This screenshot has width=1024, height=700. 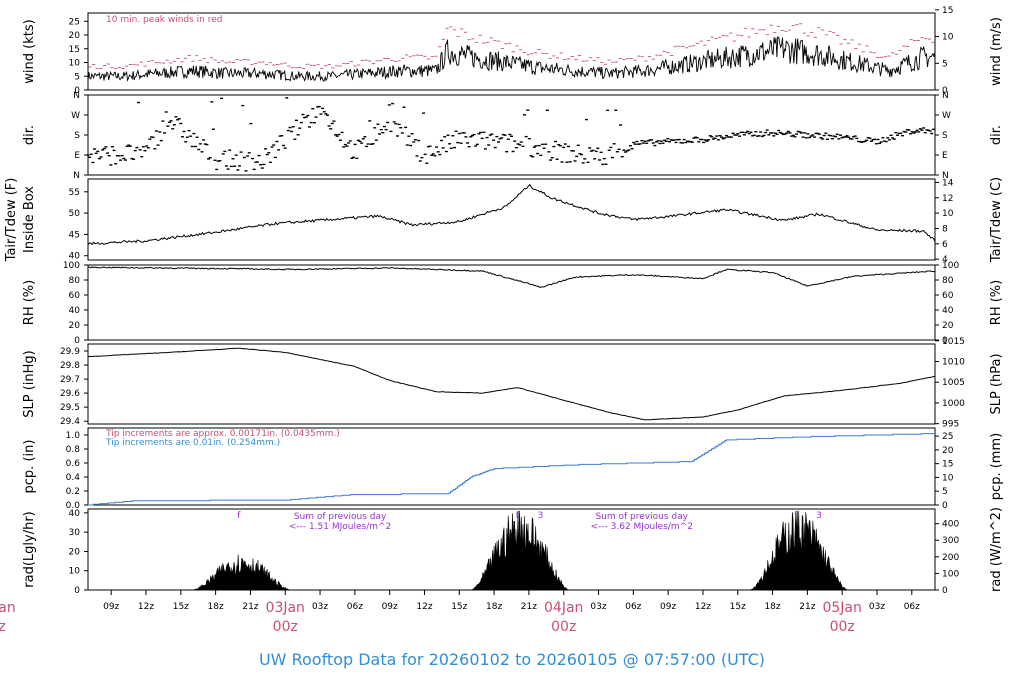 What do you see at coordinates (75, 64) in the screenshot?
I see `wind-left-tick-label: 10` at bounding box center [75, 64].